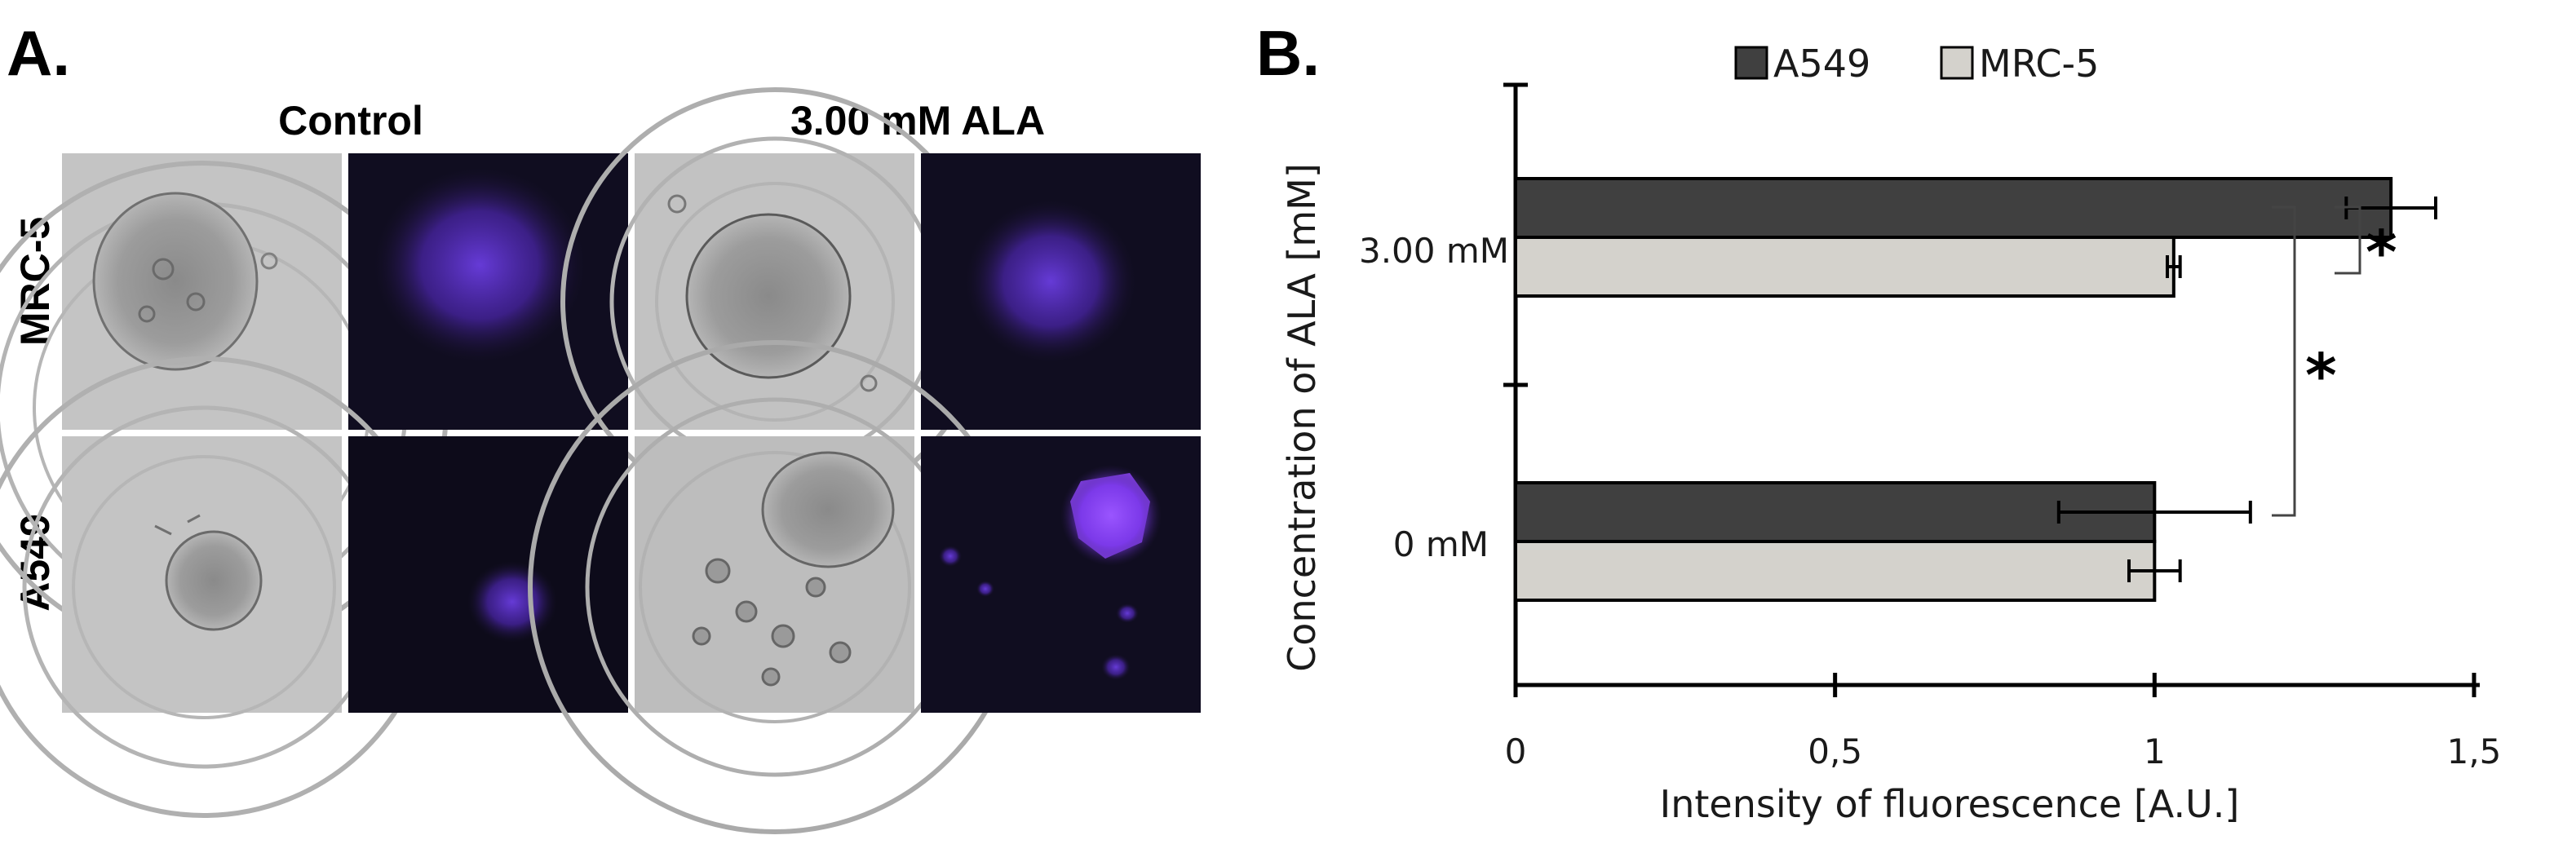 The image size is (2576, 853). What do you see at coordinates (2174, 266) in the screenshot?
I see `error-bar-mrc5-cat0` at bounding box center [2174, 266].